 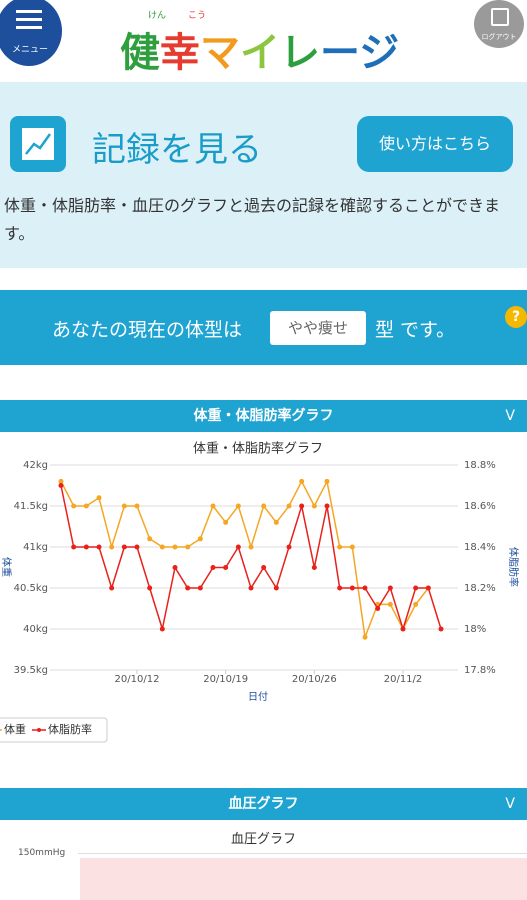 What do you see at coordinates (258, 449) in the screenshot?
I see `chart-title: 体重・体脂肪率グラフ` at bounding box center [258, 449].